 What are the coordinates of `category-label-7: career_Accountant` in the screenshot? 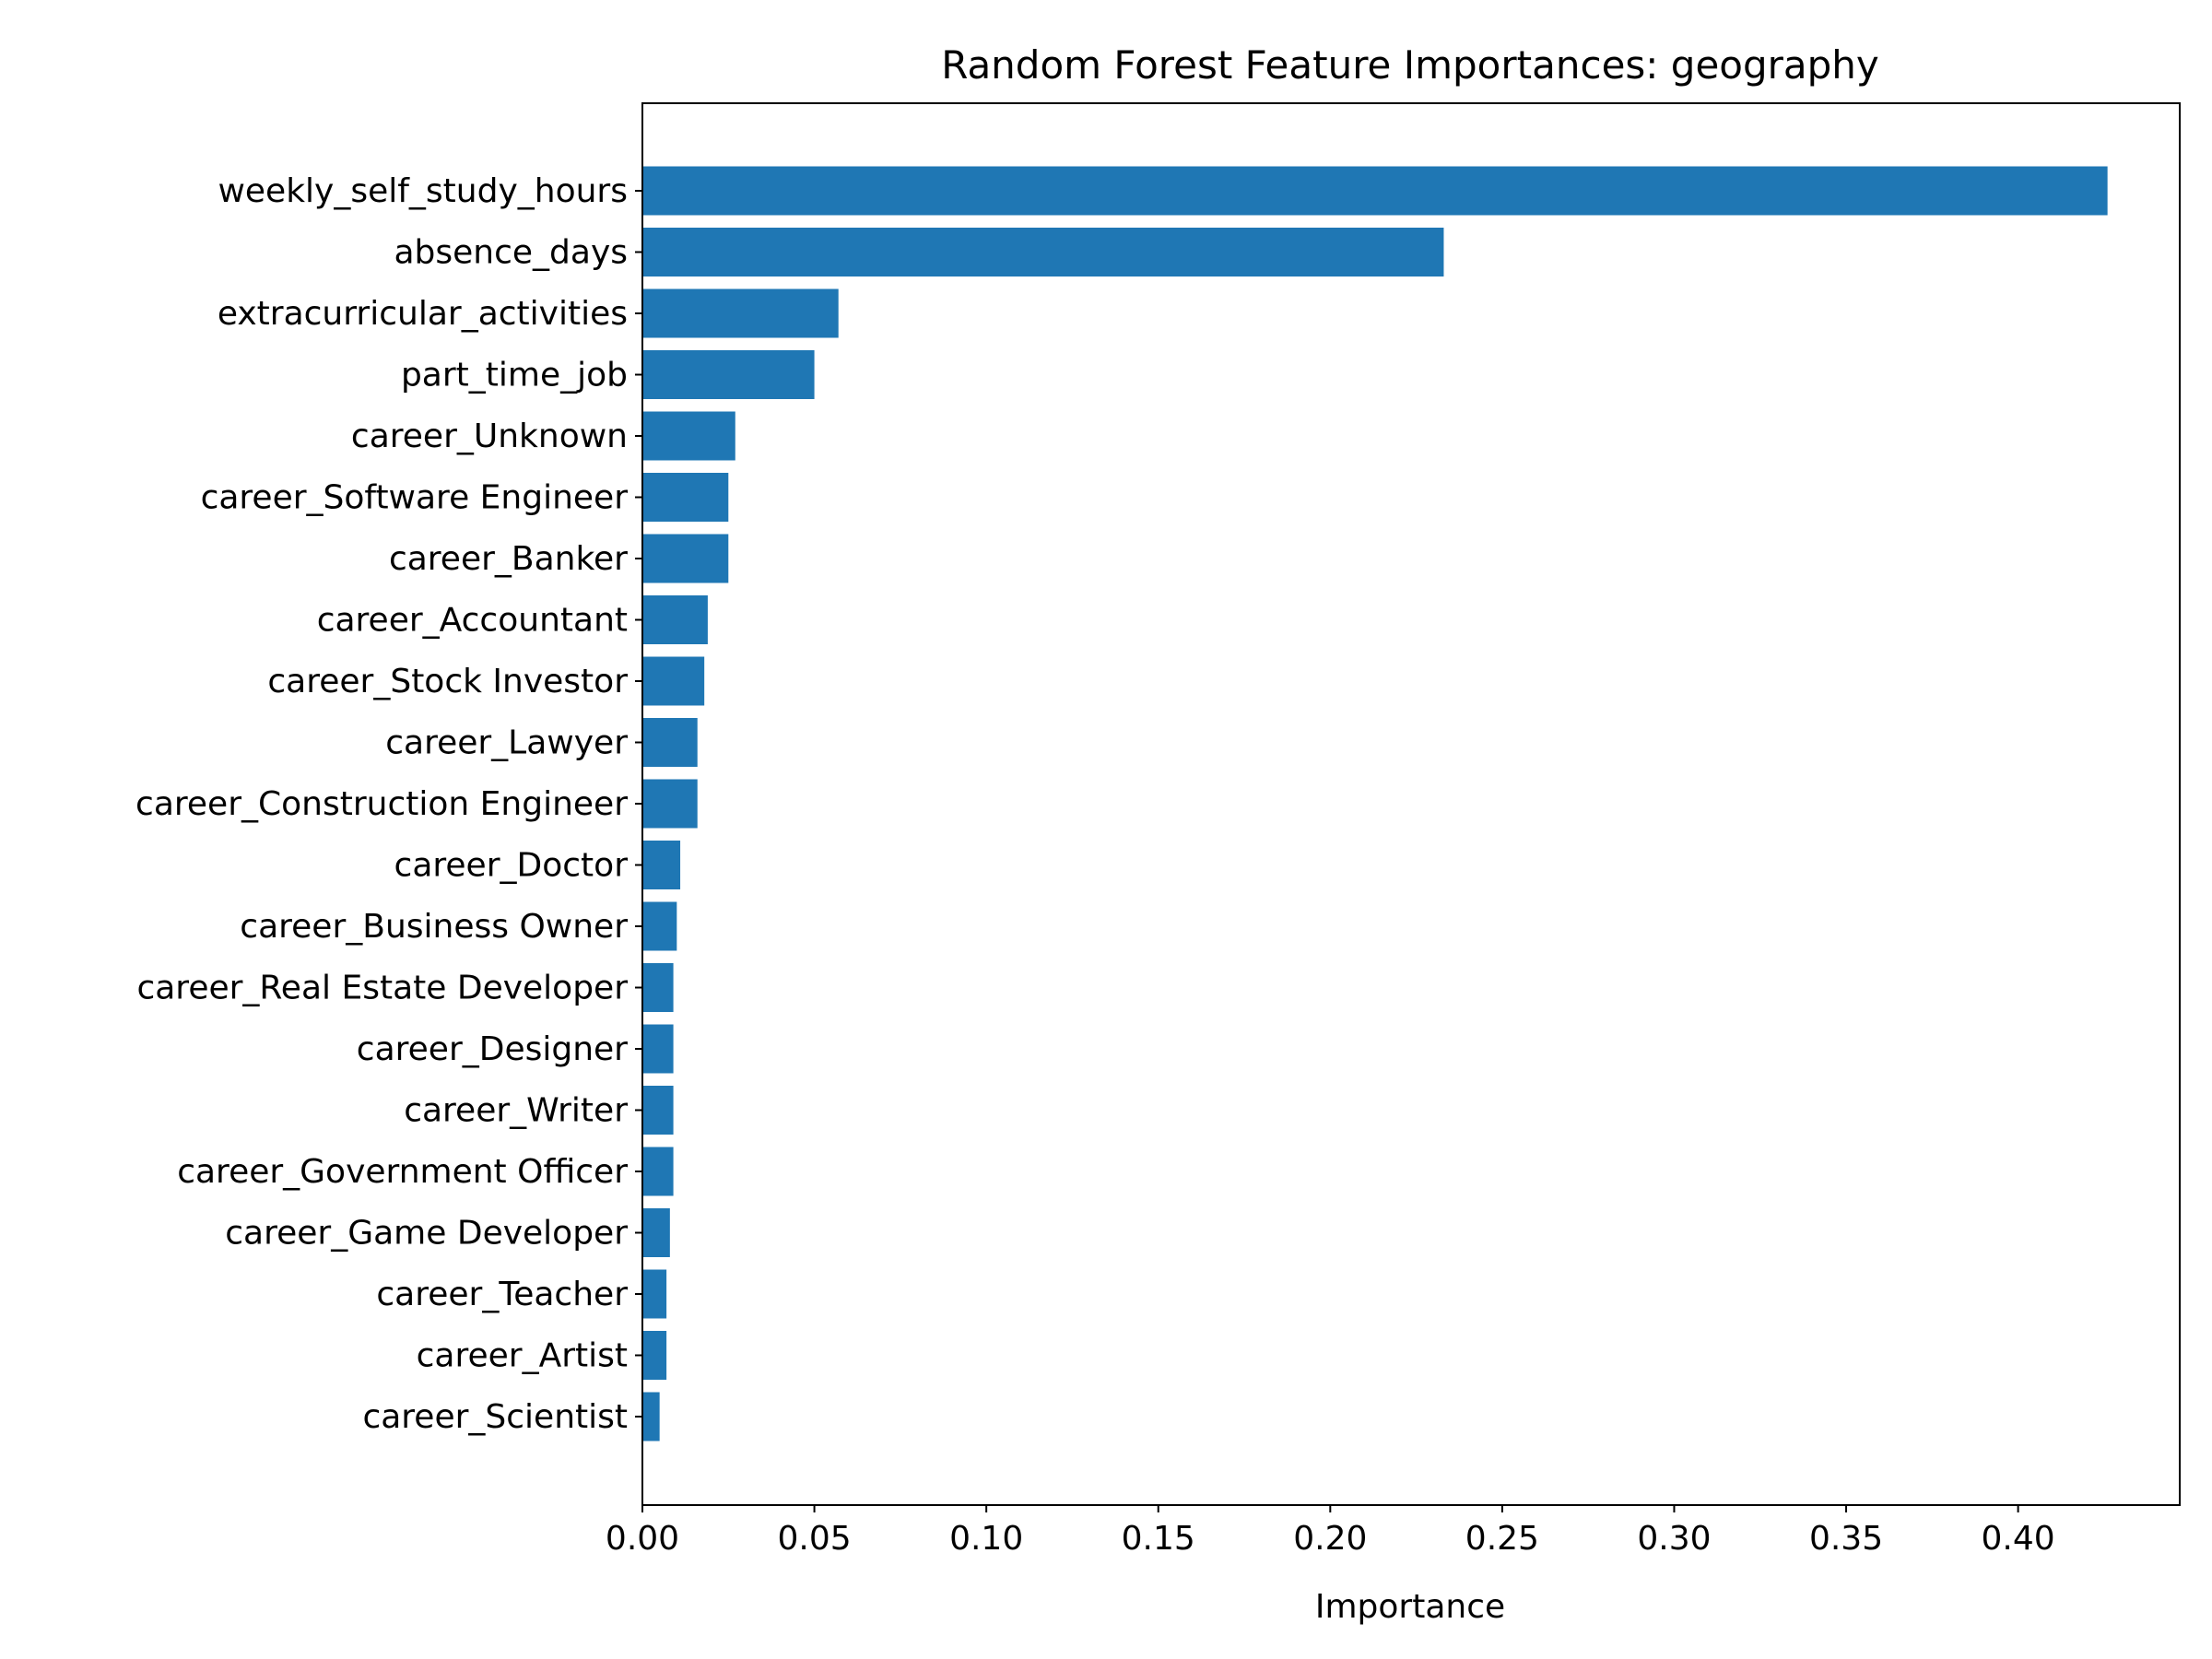 It's located at (472, 621).